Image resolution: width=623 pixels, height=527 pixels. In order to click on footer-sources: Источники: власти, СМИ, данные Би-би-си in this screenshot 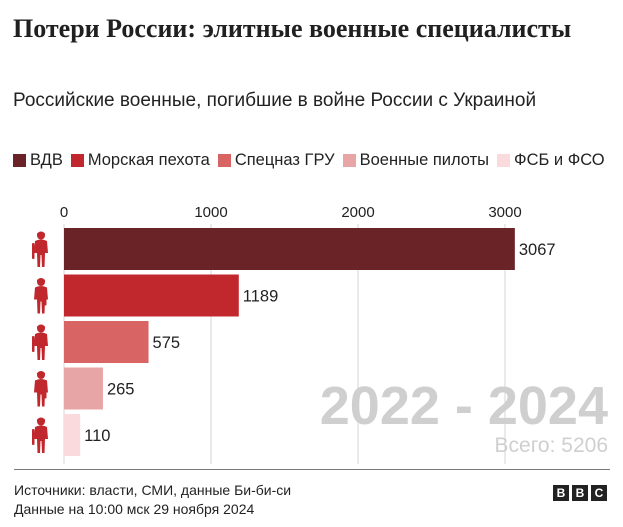, I will do `click(153, 490)`.